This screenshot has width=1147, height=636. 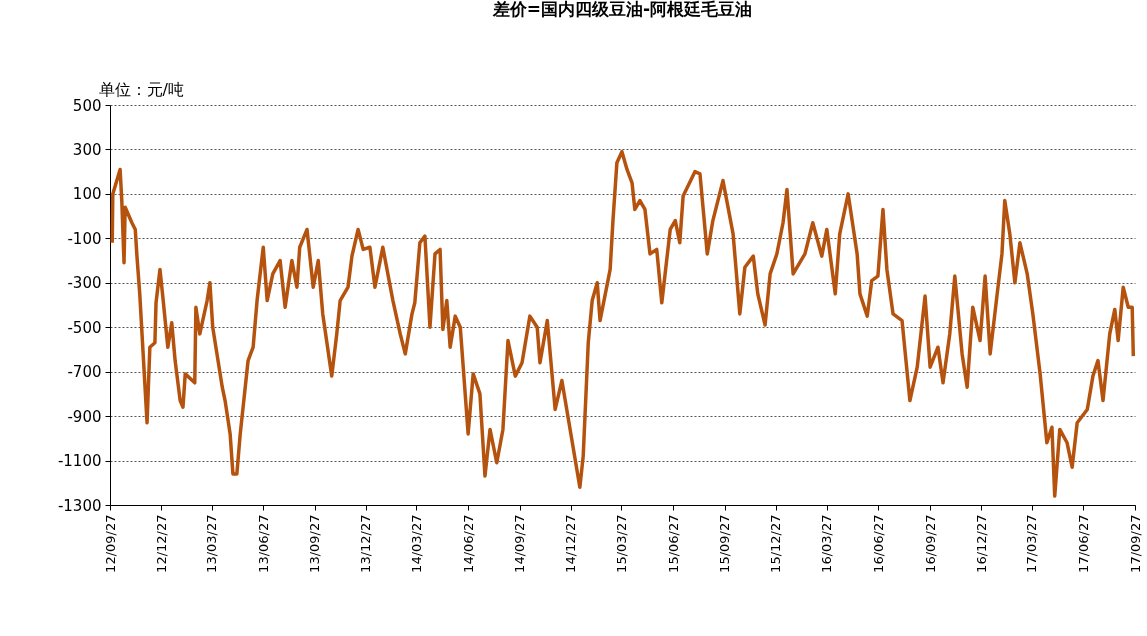 I want to click on x-tick-label: 13/09/27, so click(x=315, y=543).